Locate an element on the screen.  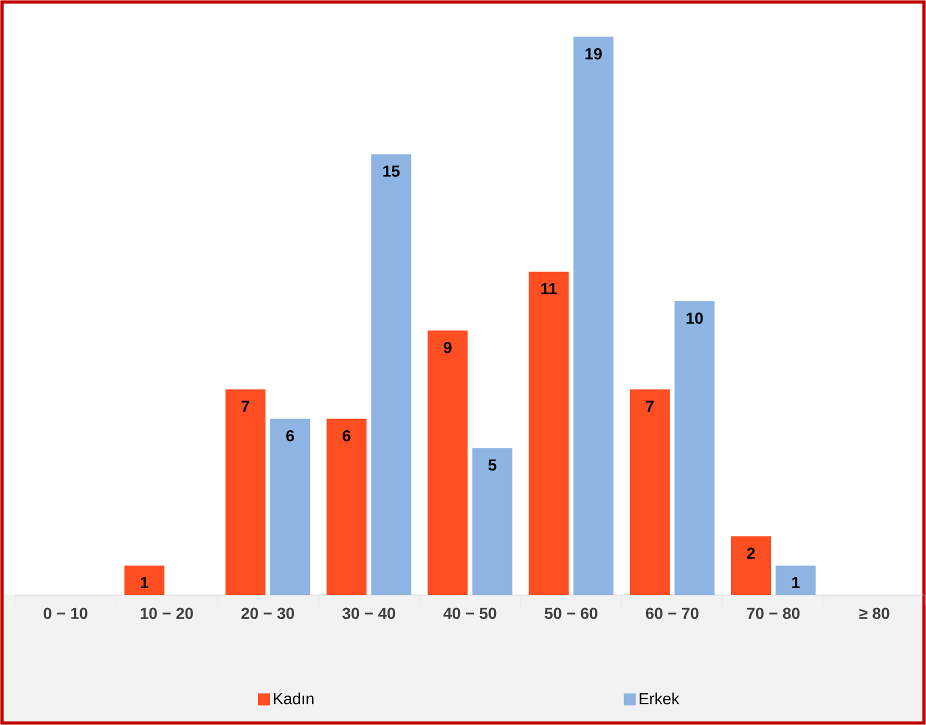
x-tick-label: 60 − 70 is located at coordinates (672, 614).